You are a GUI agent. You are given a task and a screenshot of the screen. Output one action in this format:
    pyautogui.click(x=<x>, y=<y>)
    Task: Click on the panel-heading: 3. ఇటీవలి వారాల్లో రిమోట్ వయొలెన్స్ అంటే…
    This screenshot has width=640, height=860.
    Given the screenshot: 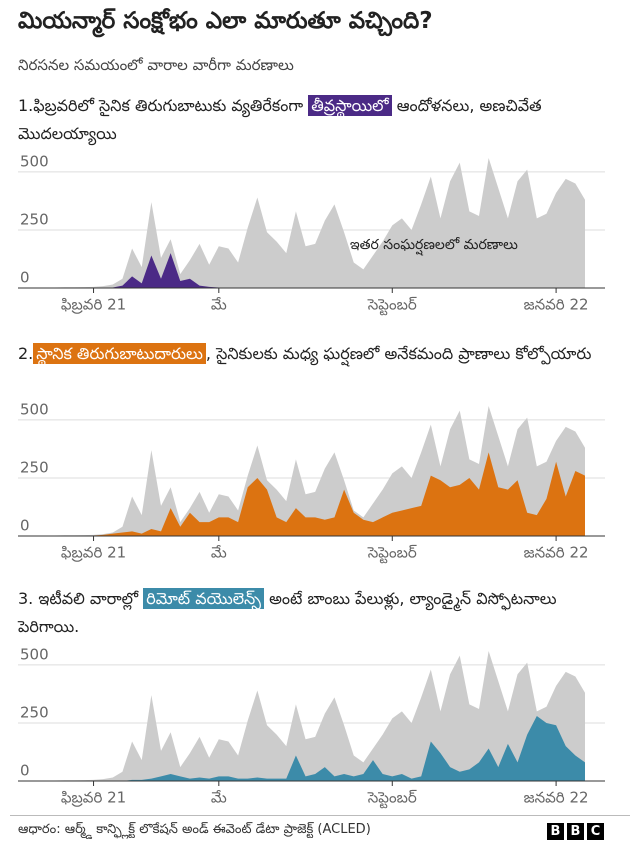 What is the action you would take?
    pyautogui.click(x=318, y=613)
    